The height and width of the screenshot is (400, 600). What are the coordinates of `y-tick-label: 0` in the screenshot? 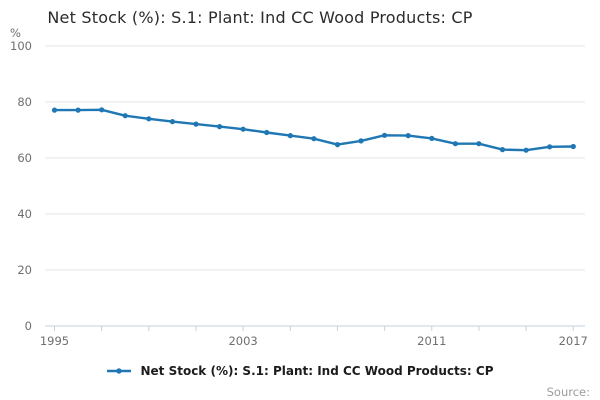 It's located at (28, 326).